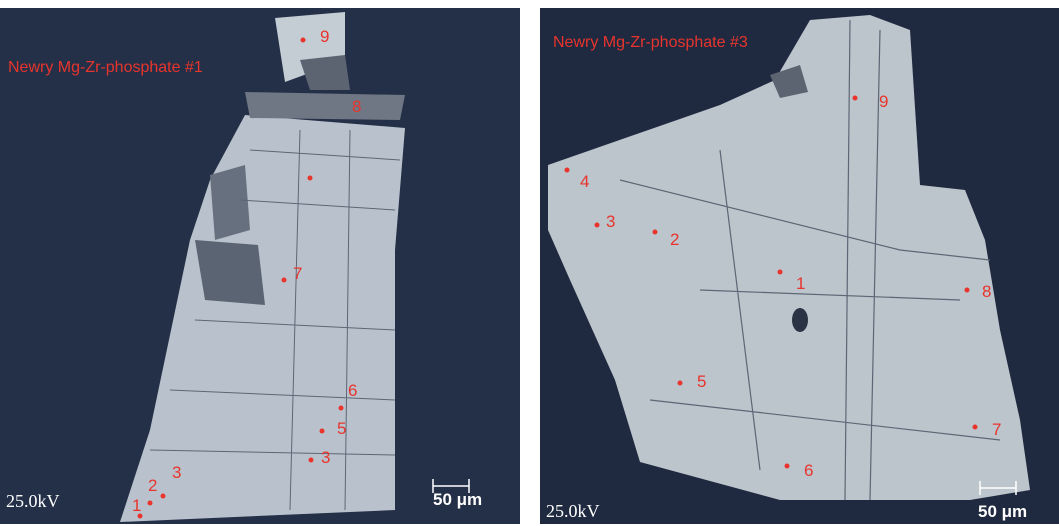 Image resolution: width=1059 pixels, height=526 pixels. Describe the element at coordinates (800, 320) in the screenshot. I see `pit` at that location.